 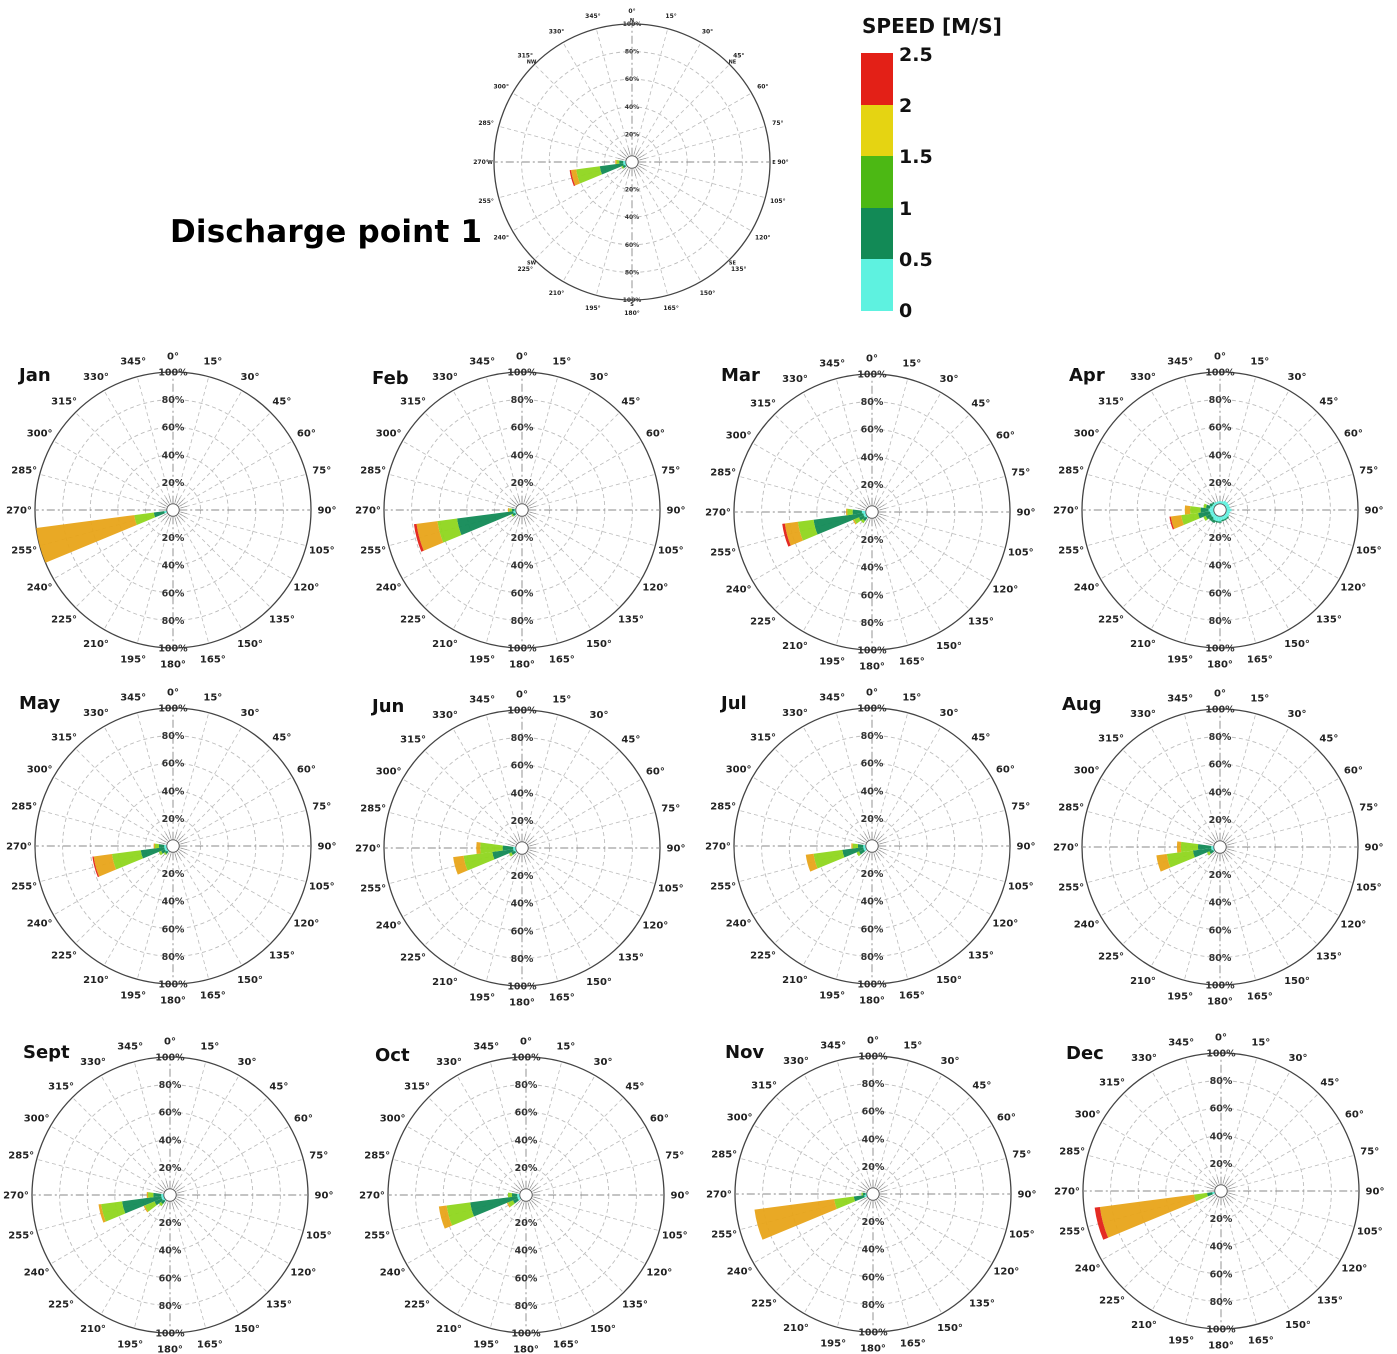 What do you see at coordinates (522, 538) in the screenshot?
I see `radial-label-south: 20%` at bounding box center [522, 538].